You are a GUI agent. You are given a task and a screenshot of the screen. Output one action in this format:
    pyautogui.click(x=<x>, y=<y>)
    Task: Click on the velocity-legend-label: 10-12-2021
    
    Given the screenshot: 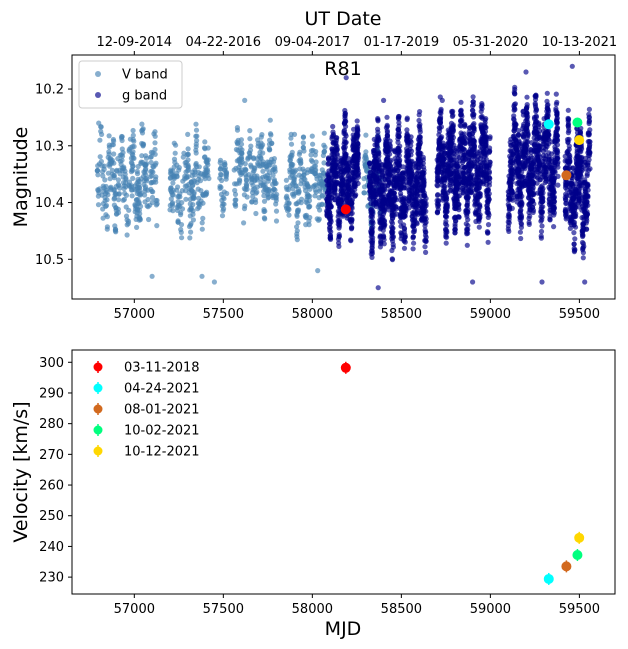 What is the action you would take?
    pyautogui.click(x=162, y=452)
    